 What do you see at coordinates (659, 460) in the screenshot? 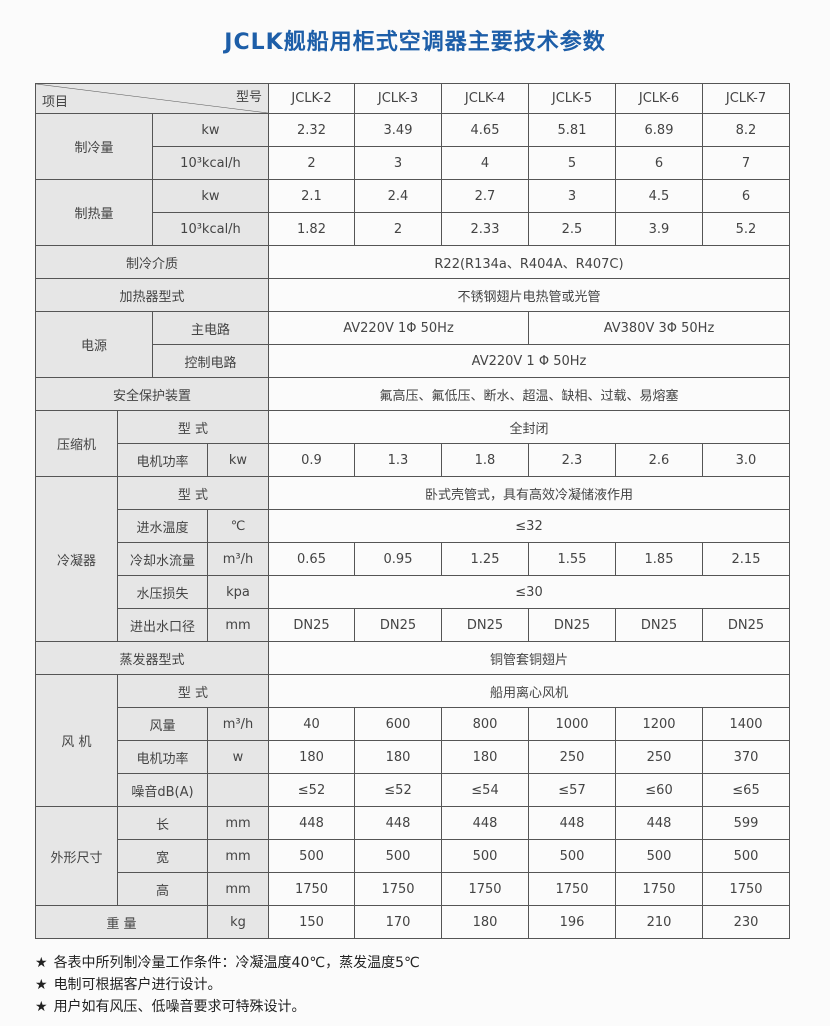
I see `value-cell: 2.6` at bounding box center [659, 460].